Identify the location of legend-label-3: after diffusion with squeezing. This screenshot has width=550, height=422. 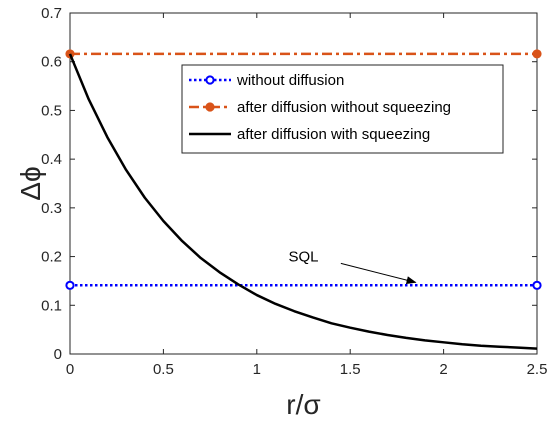
(333, 134).